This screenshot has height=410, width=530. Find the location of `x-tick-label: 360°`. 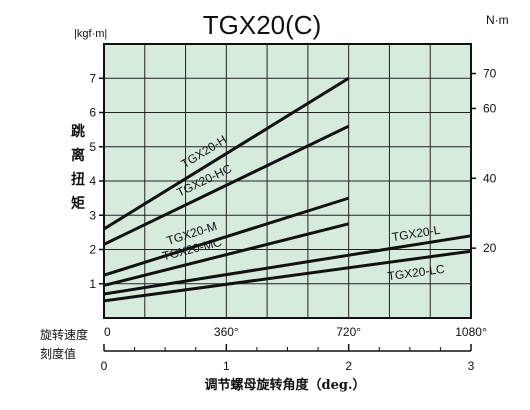

x-tick-label: 360° is located at coordinates (226, 332).